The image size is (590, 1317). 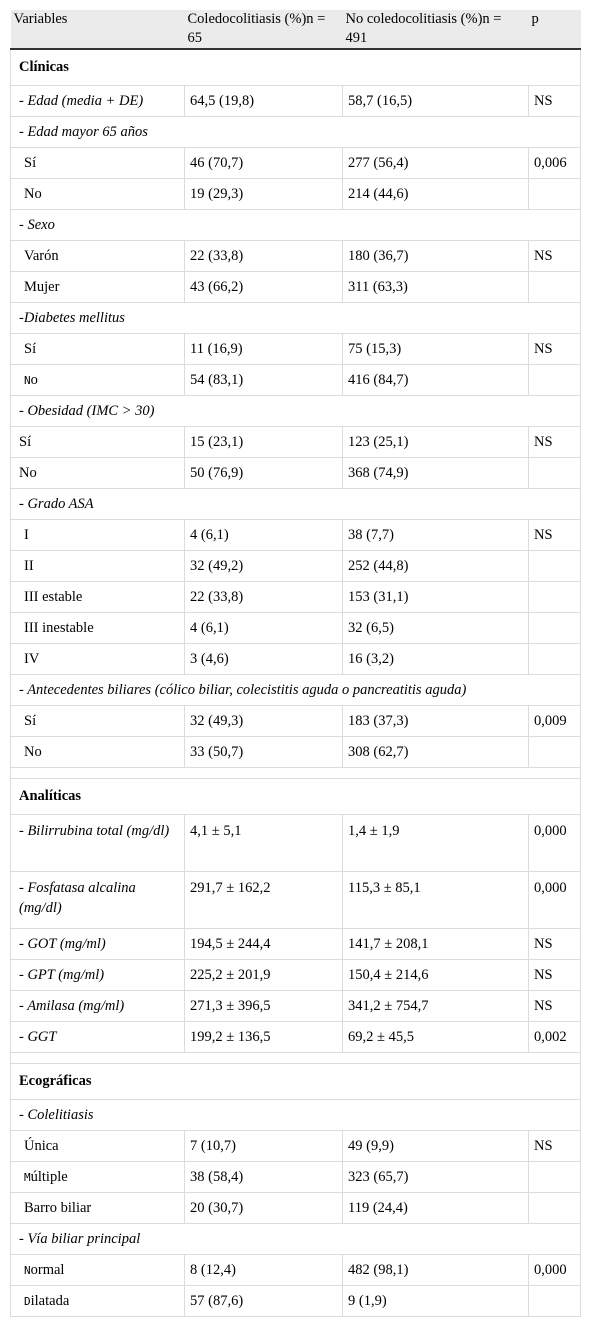 I want to click on value-no-coledocolitiasis: 38 (7,7), so click(x=435, y=535).